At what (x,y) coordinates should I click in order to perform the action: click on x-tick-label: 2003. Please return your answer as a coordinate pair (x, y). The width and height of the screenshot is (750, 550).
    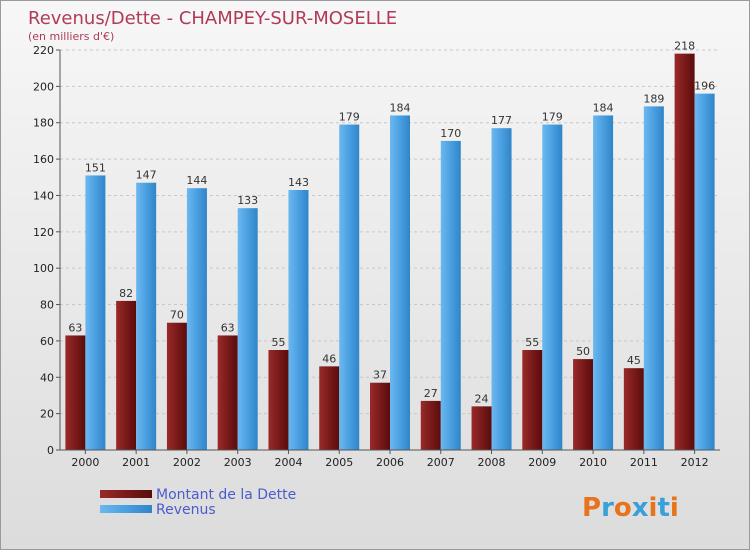
    Looking at the image, I should click on (238, 462).